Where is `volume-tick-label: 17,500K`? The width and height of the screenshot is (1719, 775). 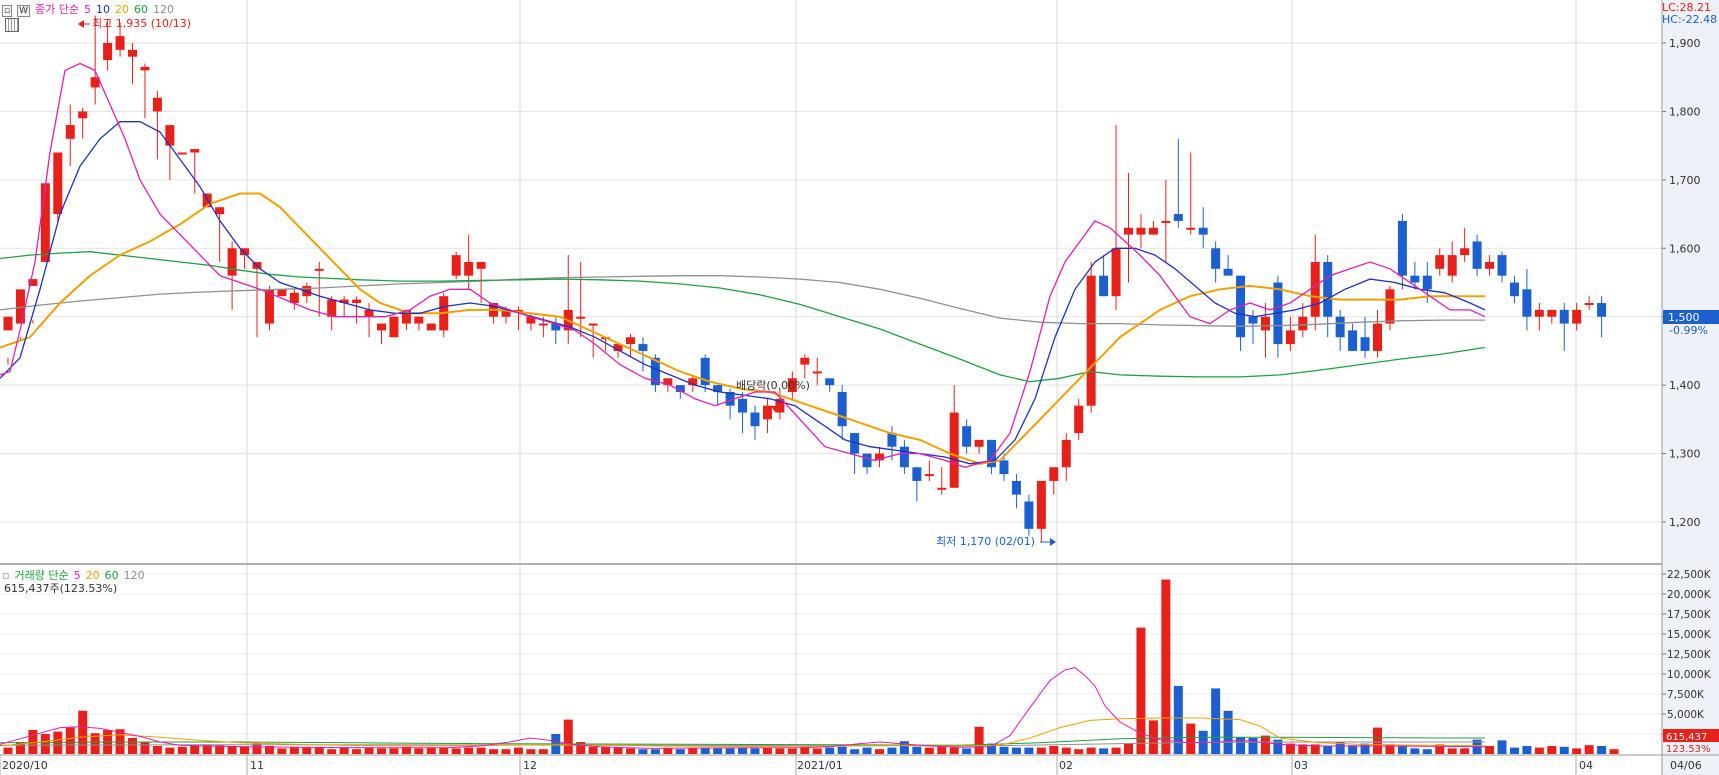
volume-tick-label: 17,500K is located at coordinates (1689, 615).